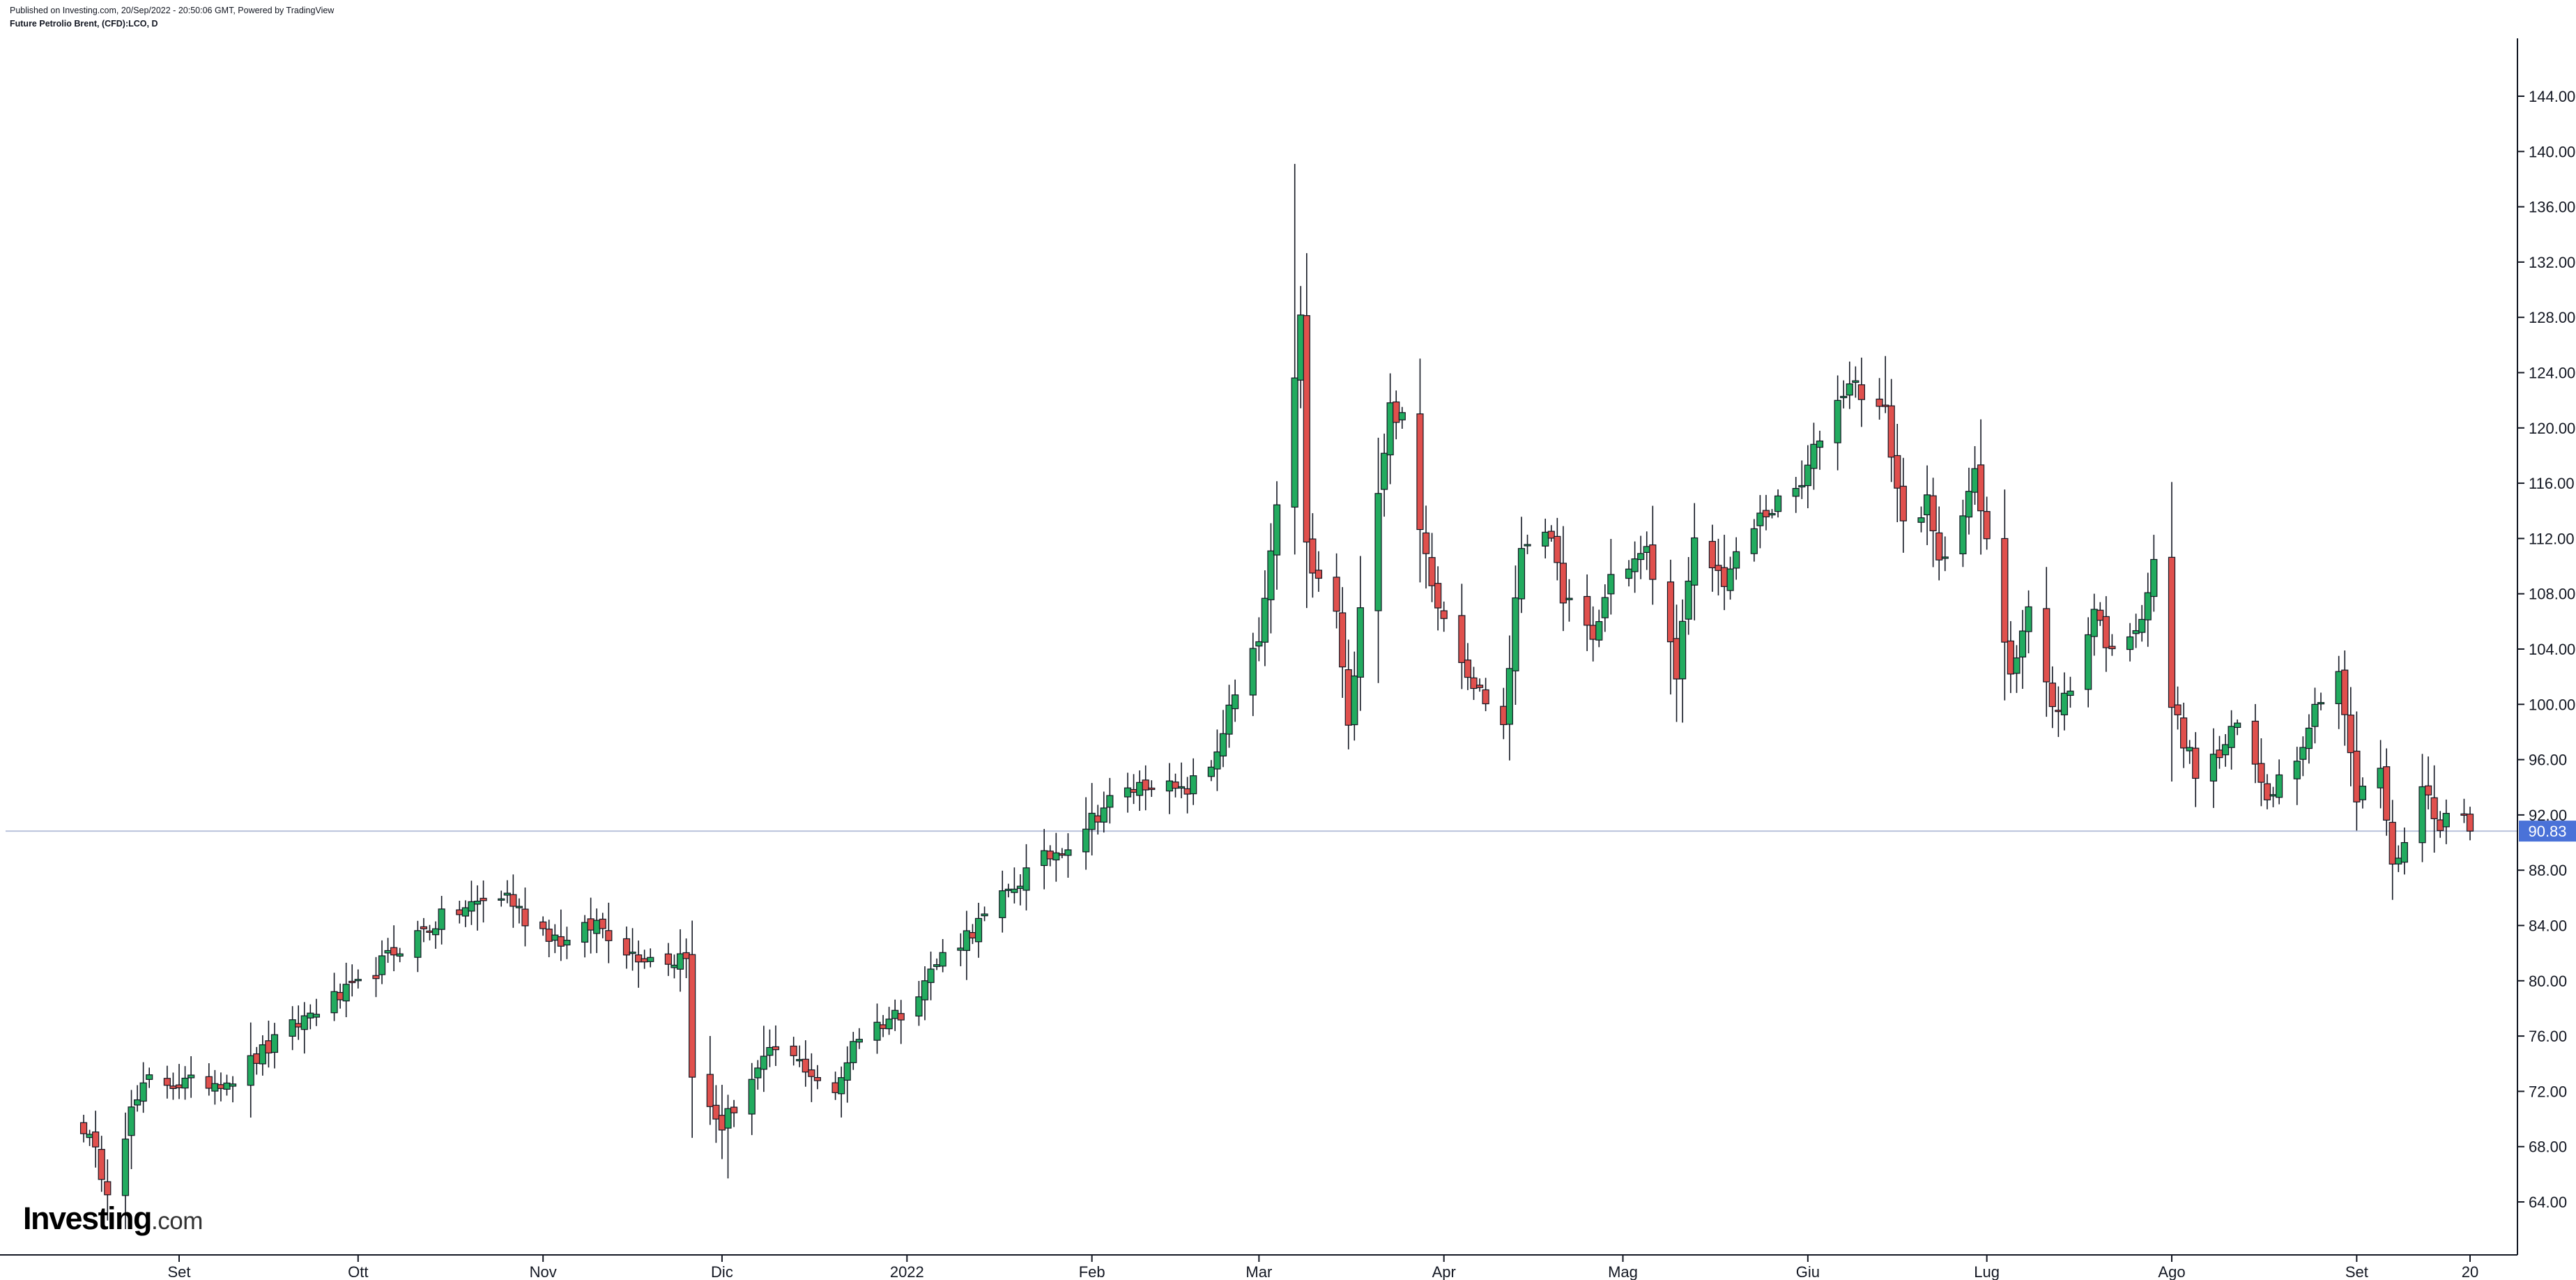  What do you see at coordinates (543, 1271) in the screenshot?
I see `x-tick-label: Nov` at bounding box center [543, 1271].